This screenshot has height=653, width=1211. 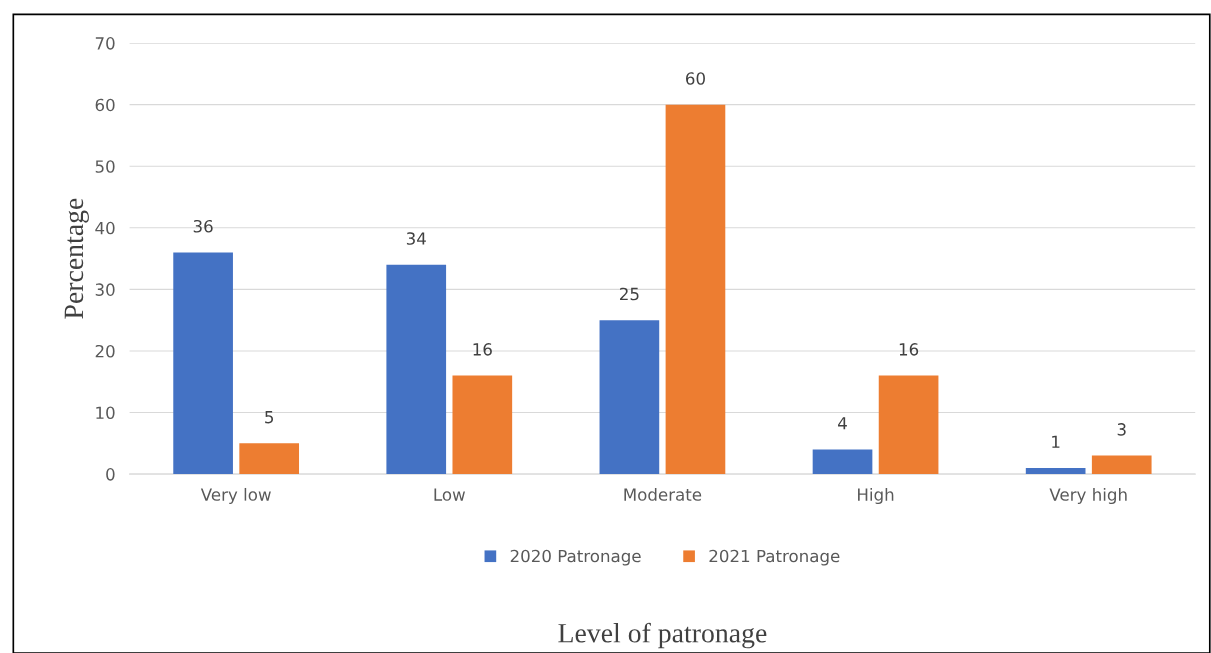 What do you see at coordinates (449, 494) in the screenshot?
I see `x-tick-label: Low` at bounding box center [449, 494].